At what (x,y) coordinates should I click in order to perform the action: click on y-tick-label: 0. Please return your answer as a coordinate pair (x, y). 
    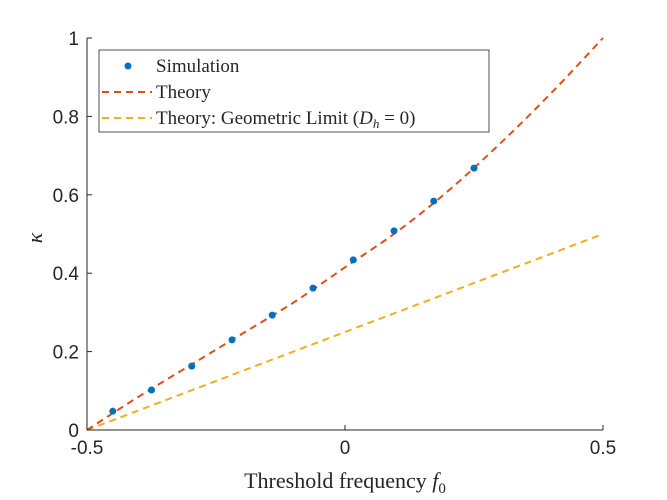
    Looking at the image, I should click on (73, 431).